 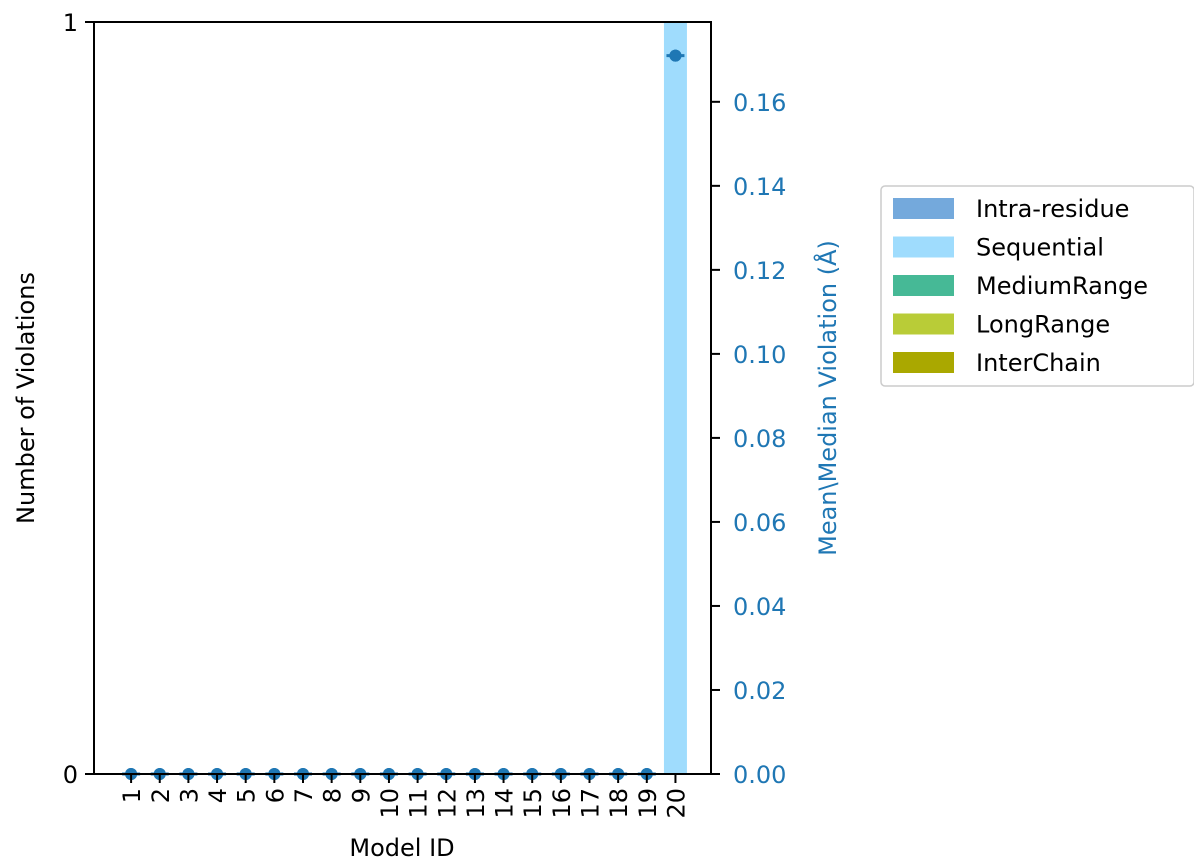 What do you see at coordinates (70, 23) in the screenshot?
I see `left-tick-label-1: 1` at bounding box center [70, 23].